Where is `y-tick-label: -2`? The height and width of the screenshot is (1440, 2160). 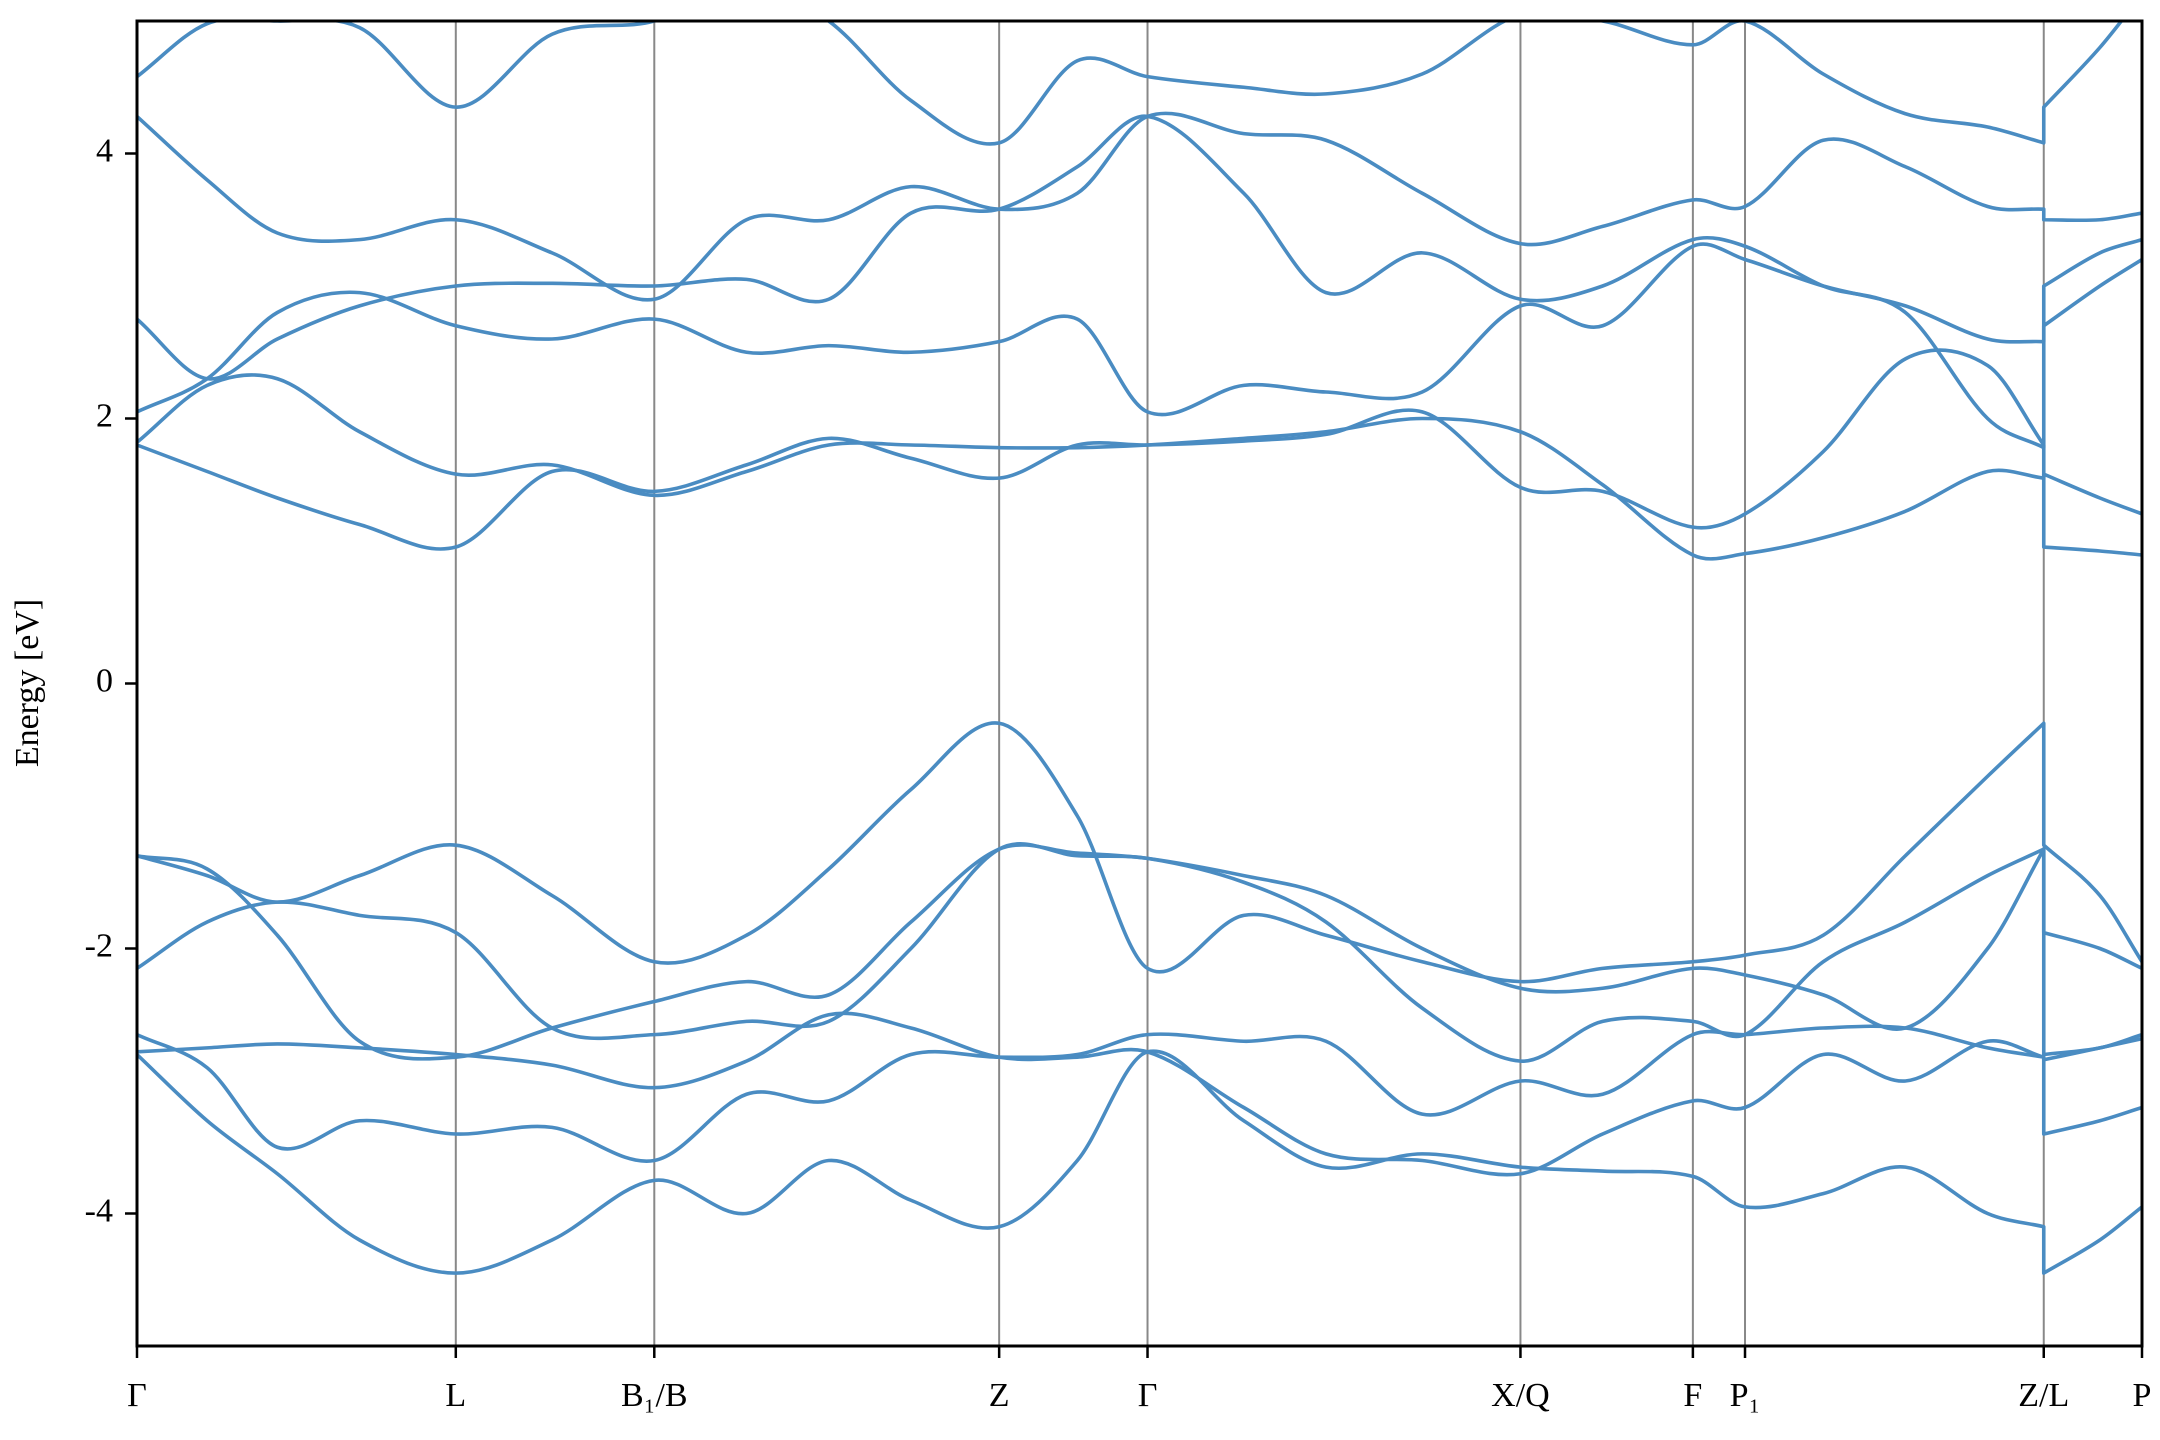
y-tick-label: -2 is located at coordinates (99, 945).